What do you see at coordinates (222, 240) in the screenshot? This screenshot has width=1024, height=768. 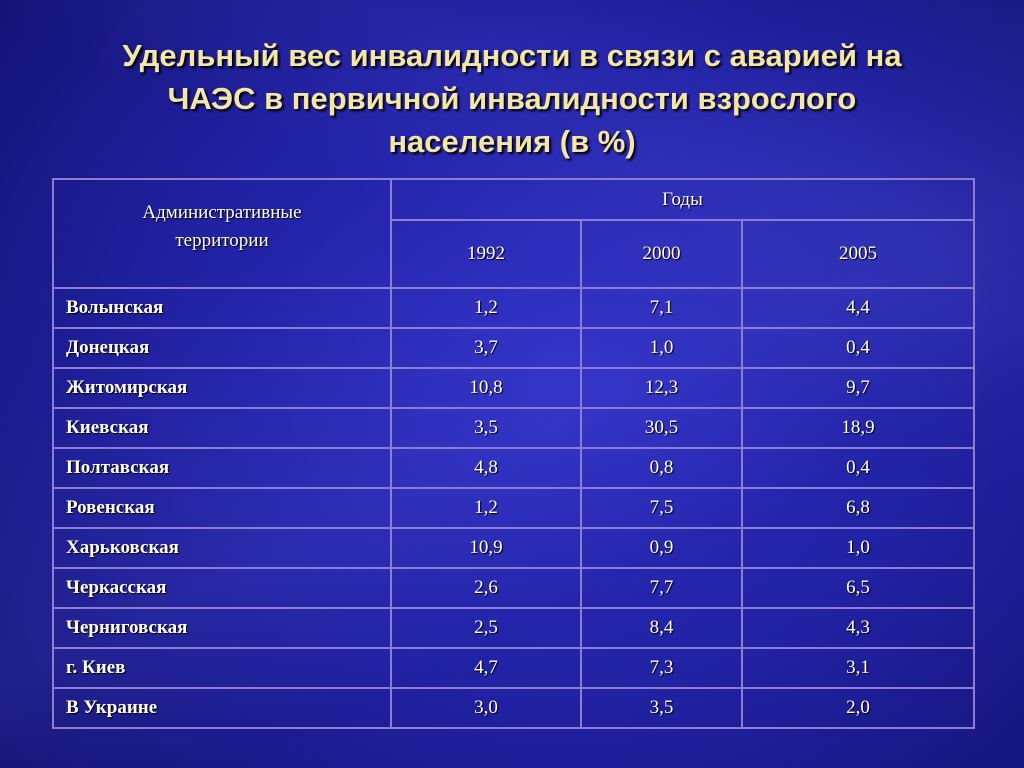 I see `header-territories-line-2: территории` at bounding box center [222, 240].